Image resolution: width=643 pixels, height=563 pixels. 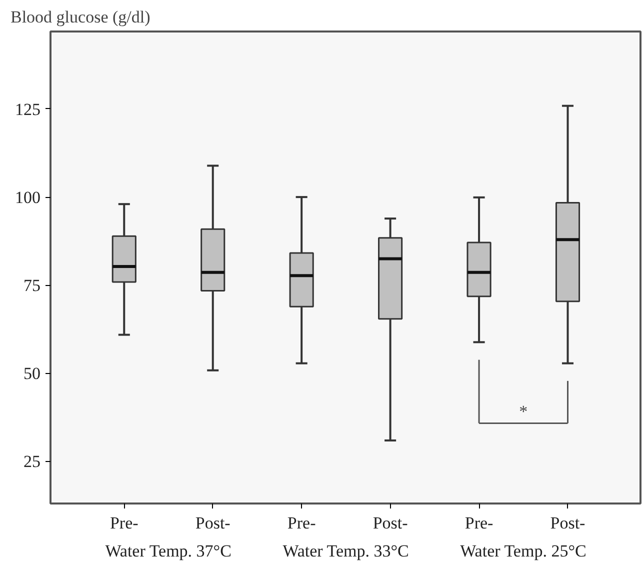 I want to click on y-tick-label: 75, so click(x=32, y=286).